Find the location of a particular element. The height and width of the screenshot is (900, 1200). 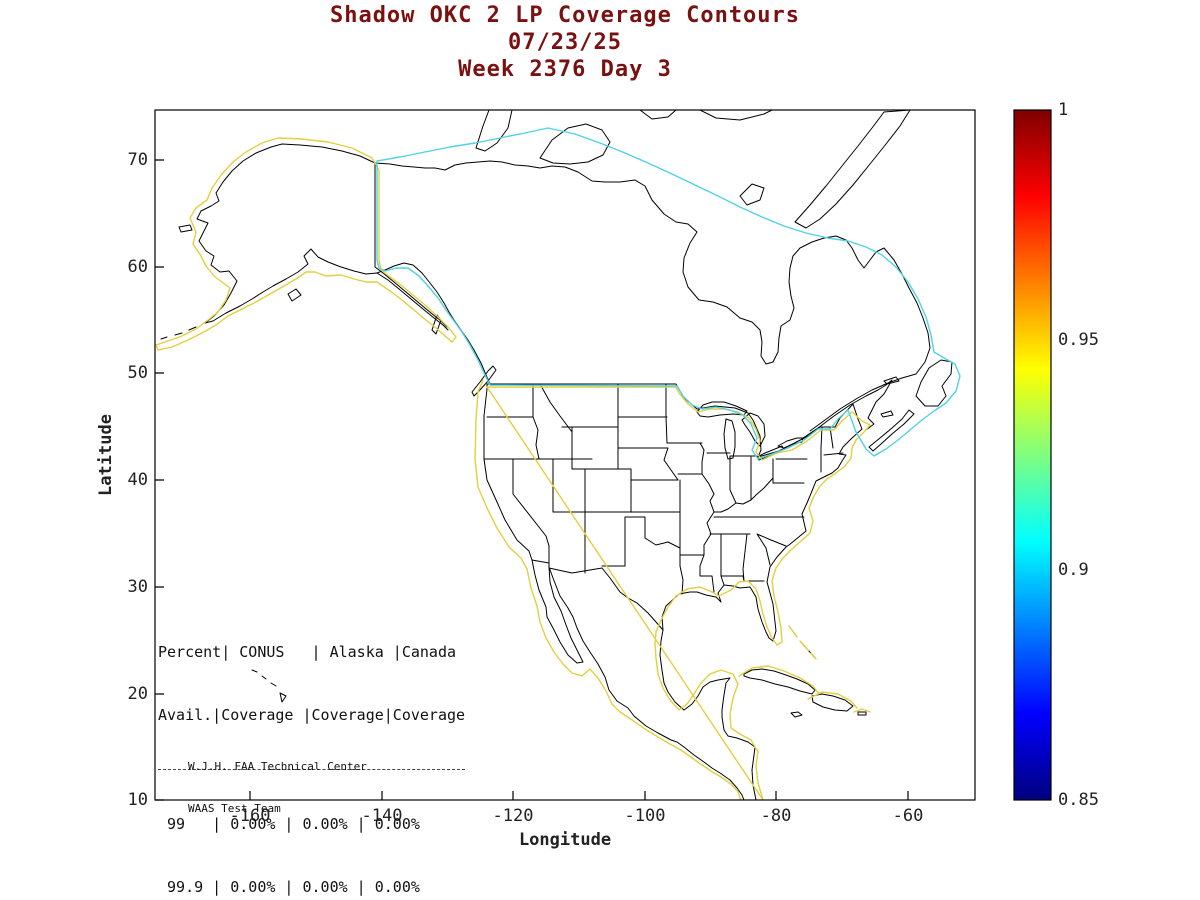

colorbar-tick-label: 0.95 is located at coordinates (1078, 340).